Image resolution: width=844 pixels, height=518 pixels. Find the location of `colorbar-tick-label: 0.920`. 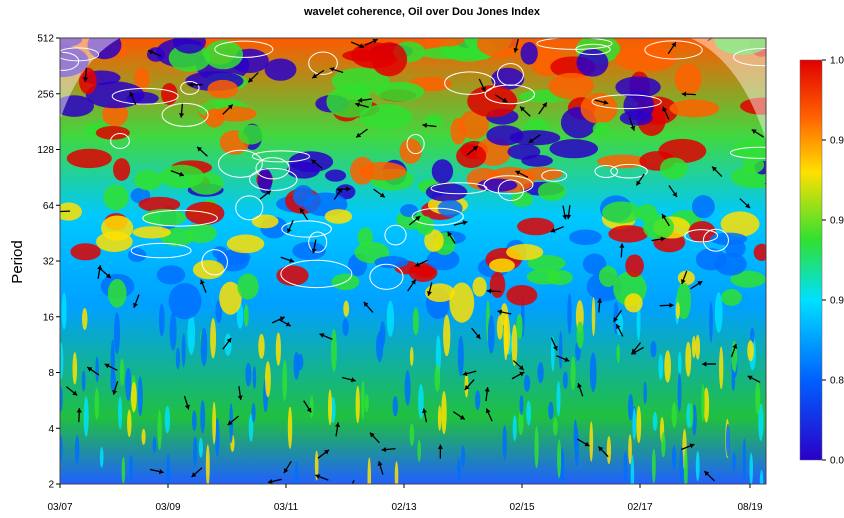

colorbar-tick-label: 0.920 is located at coordinates (837, 301).